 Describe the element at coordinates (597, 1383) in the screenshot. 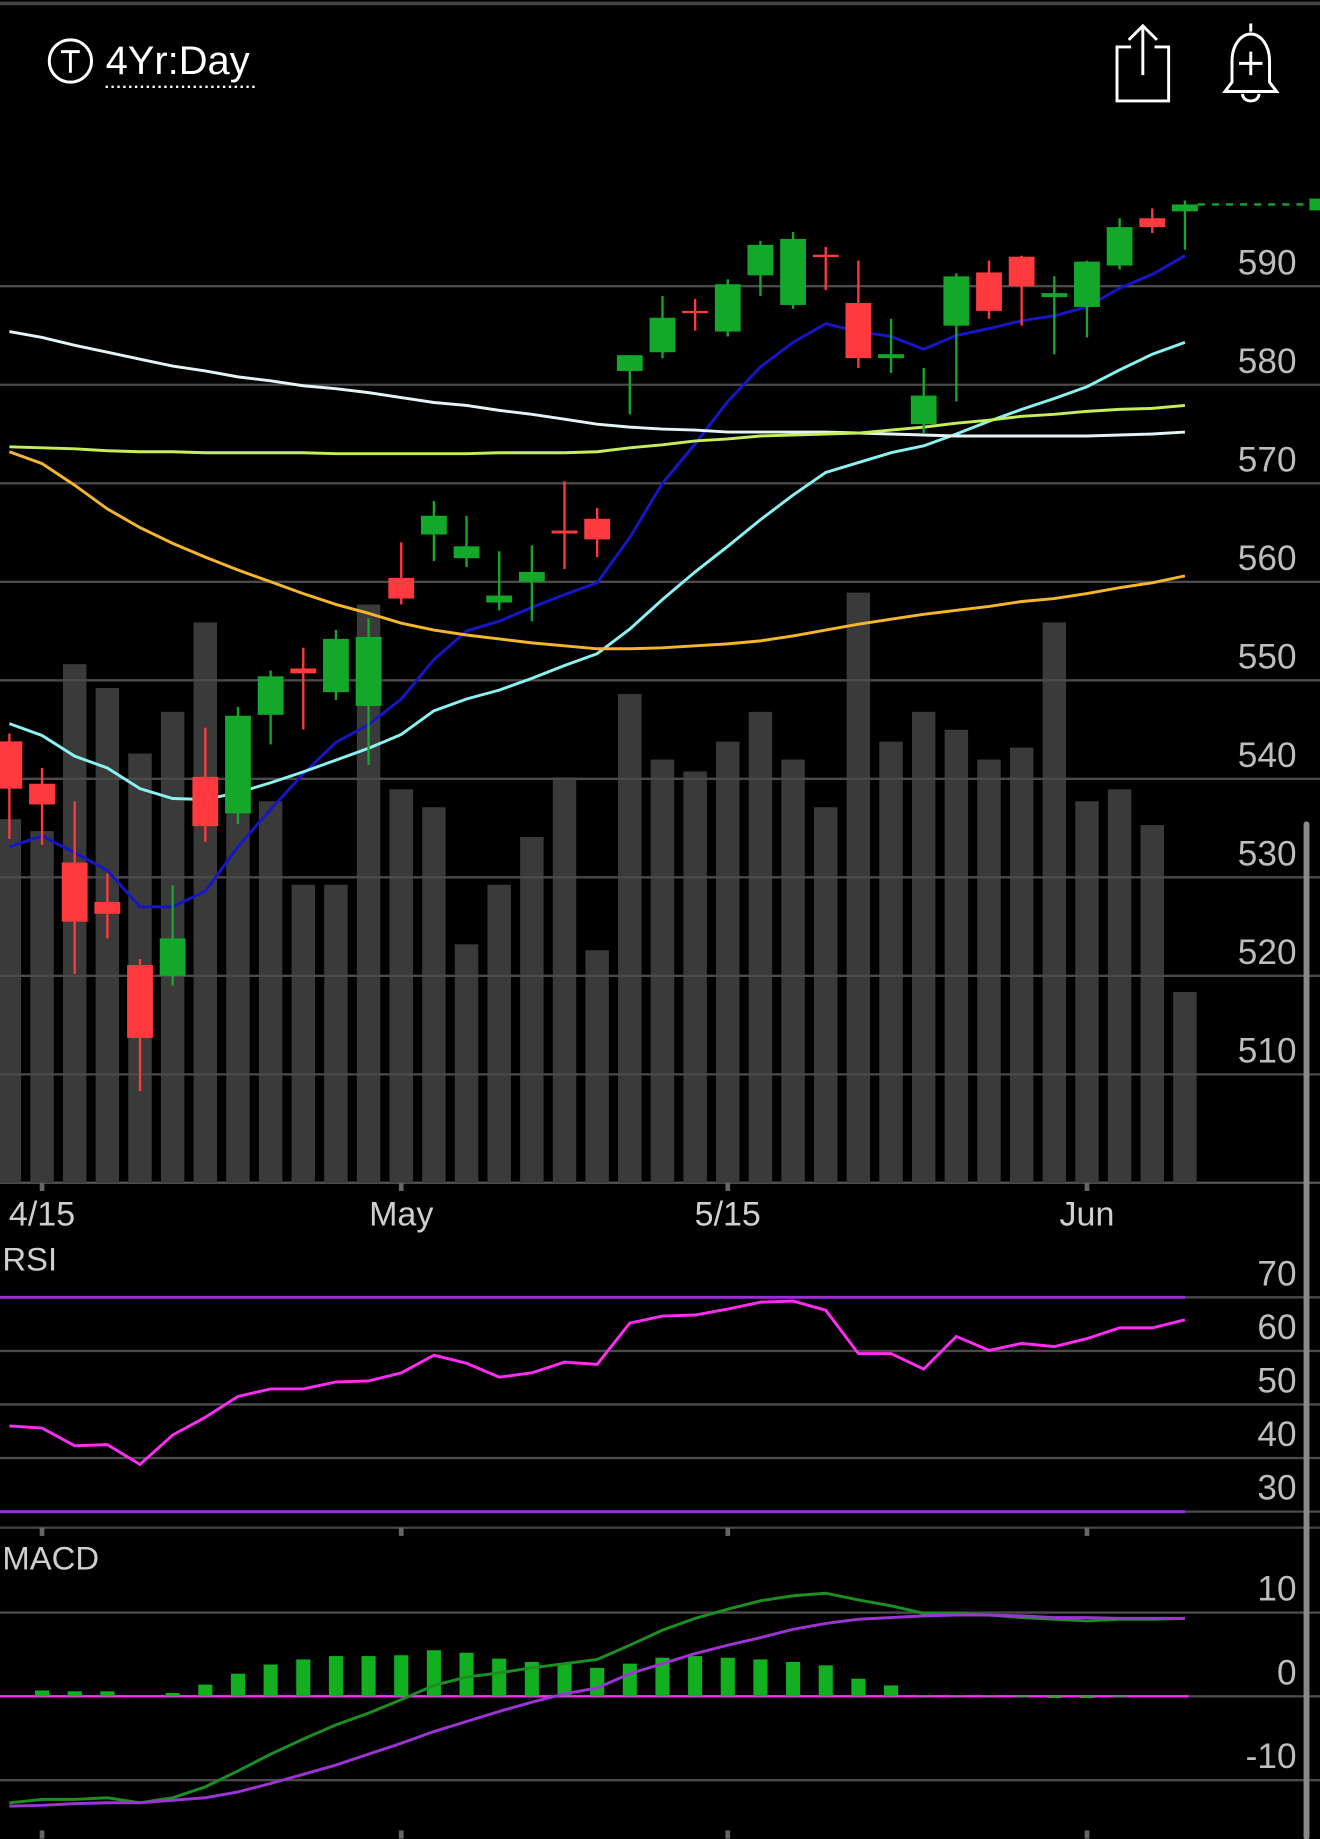

I see `indicator-line` at that location.